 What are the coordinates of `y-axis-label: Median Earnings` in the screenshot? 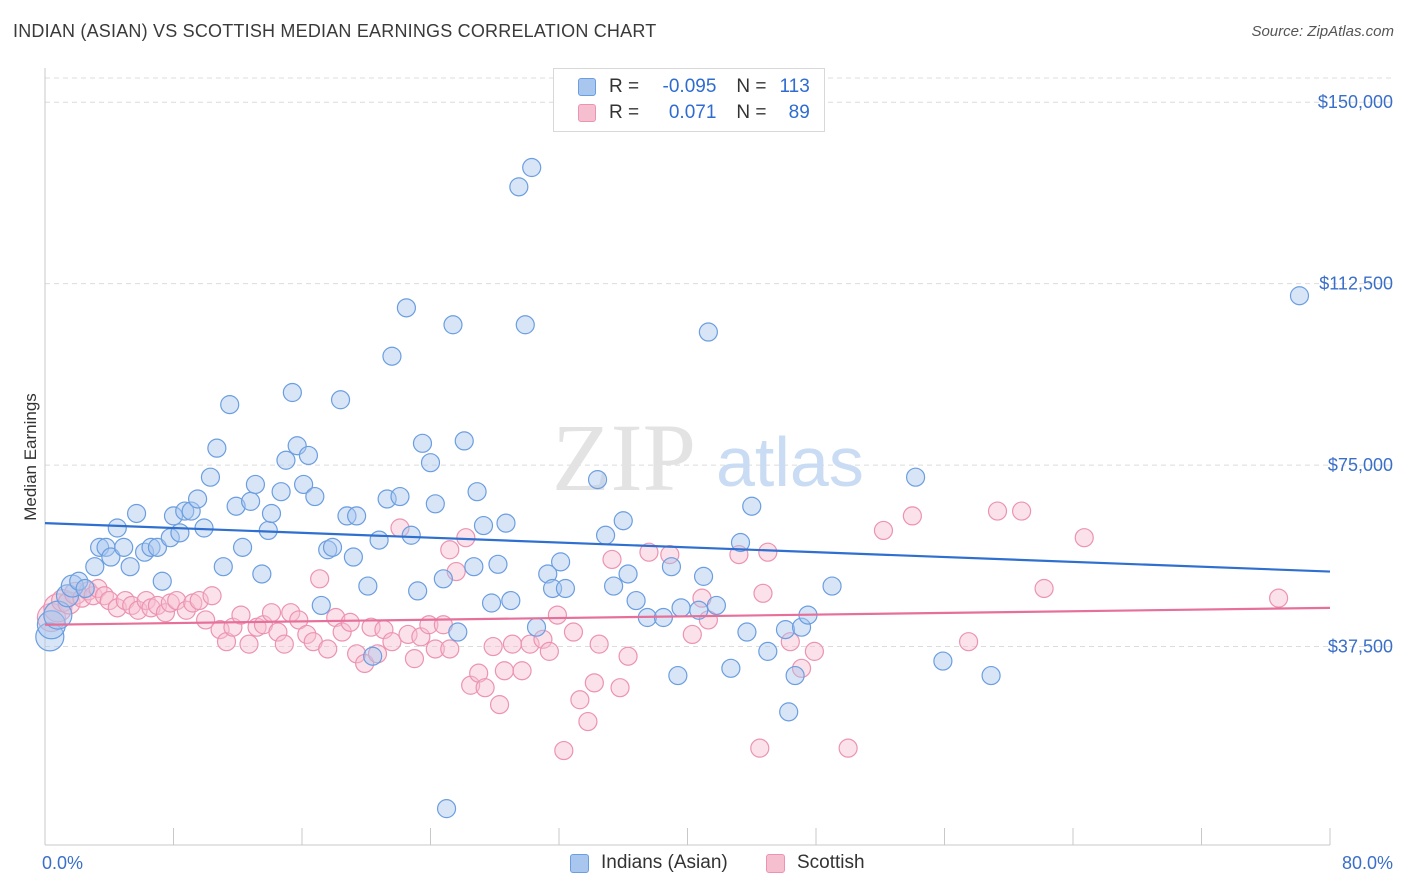 It's located at (30, 457).